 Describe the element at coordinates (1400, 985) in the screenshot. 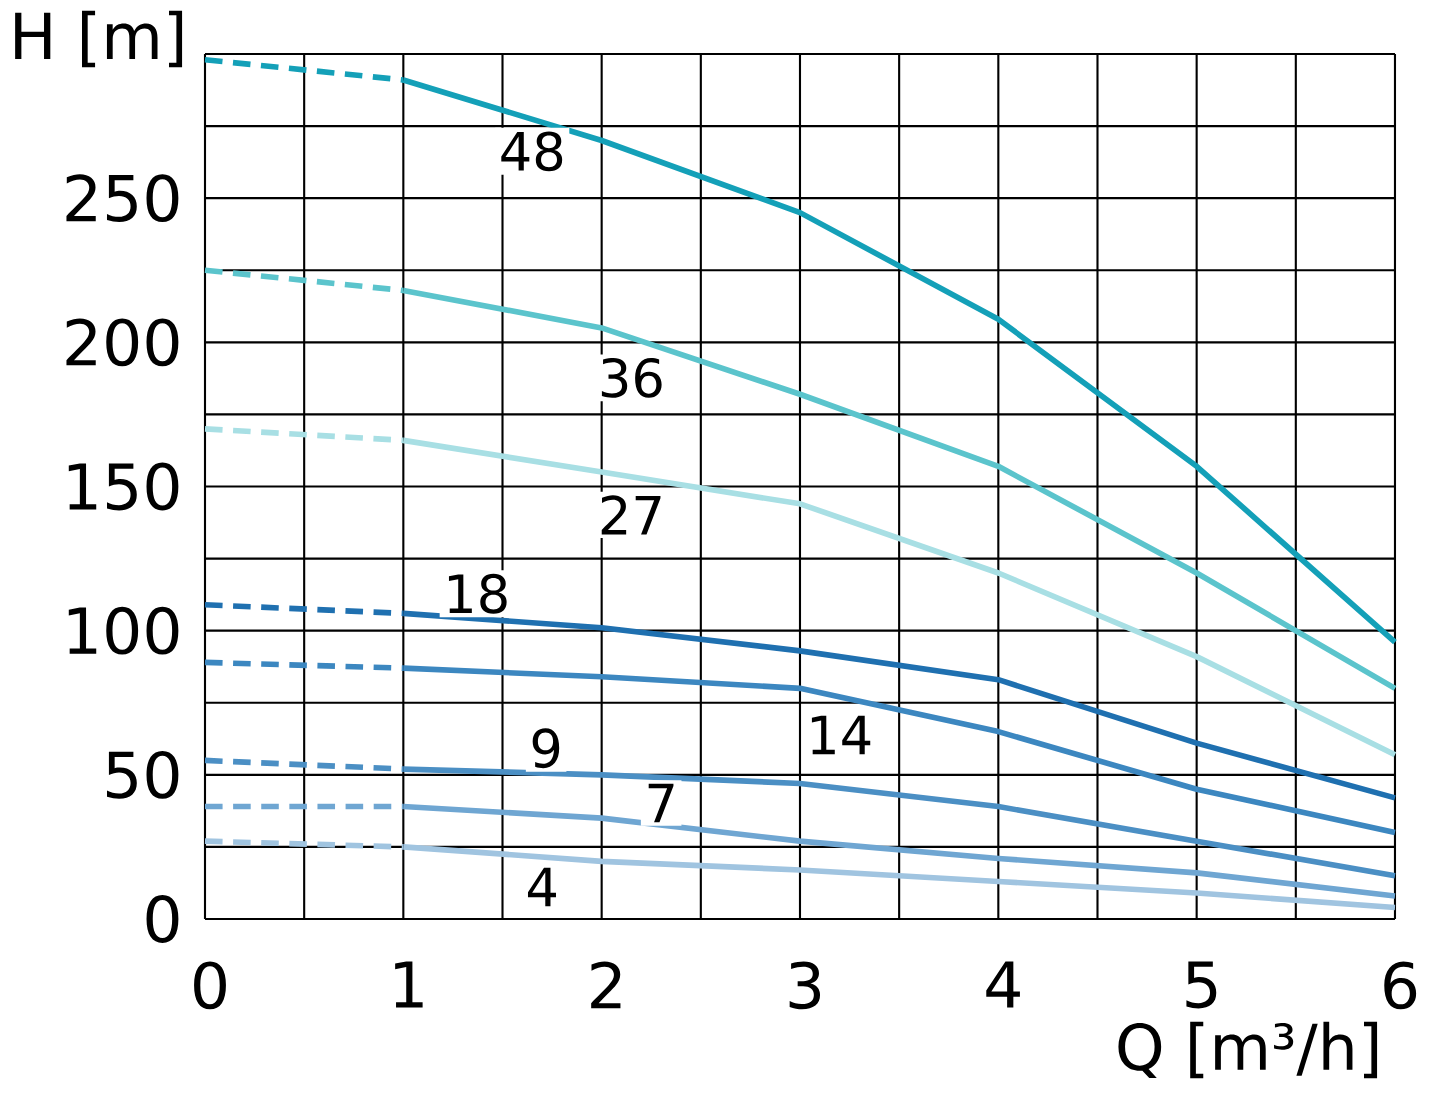

I see `x-tick-label: 6` at that location.